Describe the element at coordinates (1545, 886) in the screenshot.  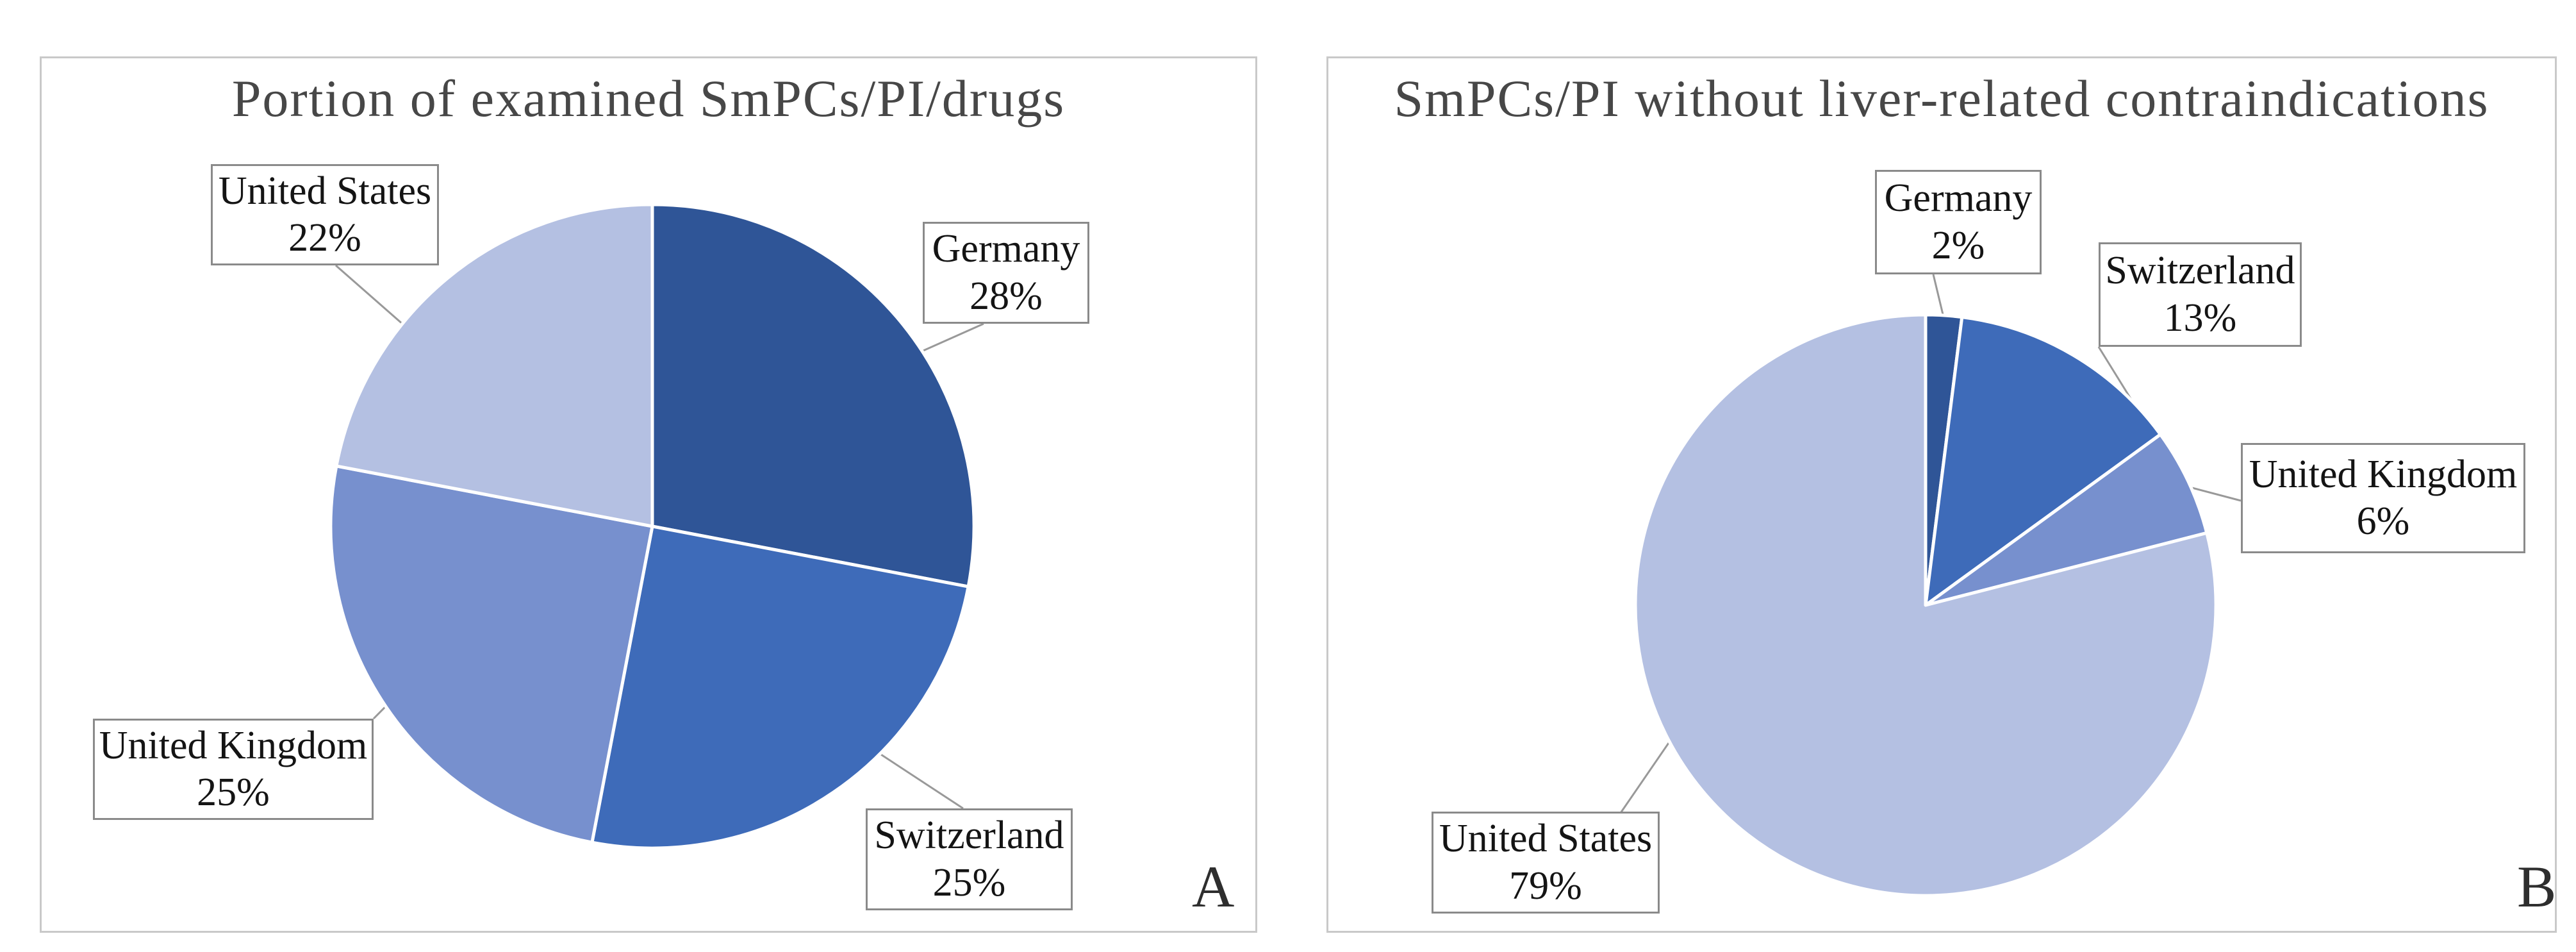
I see `callout-percent-value: 79%` at that location.